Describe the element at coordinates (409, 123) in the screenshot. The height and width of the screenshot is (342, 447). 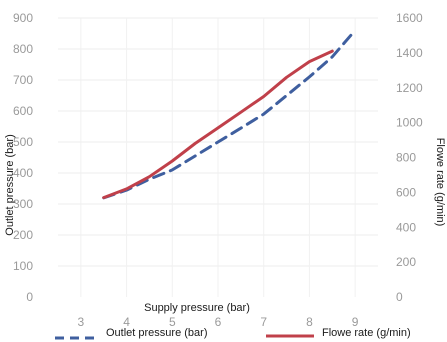
I see `y2-tick-label: 1000` at that location.